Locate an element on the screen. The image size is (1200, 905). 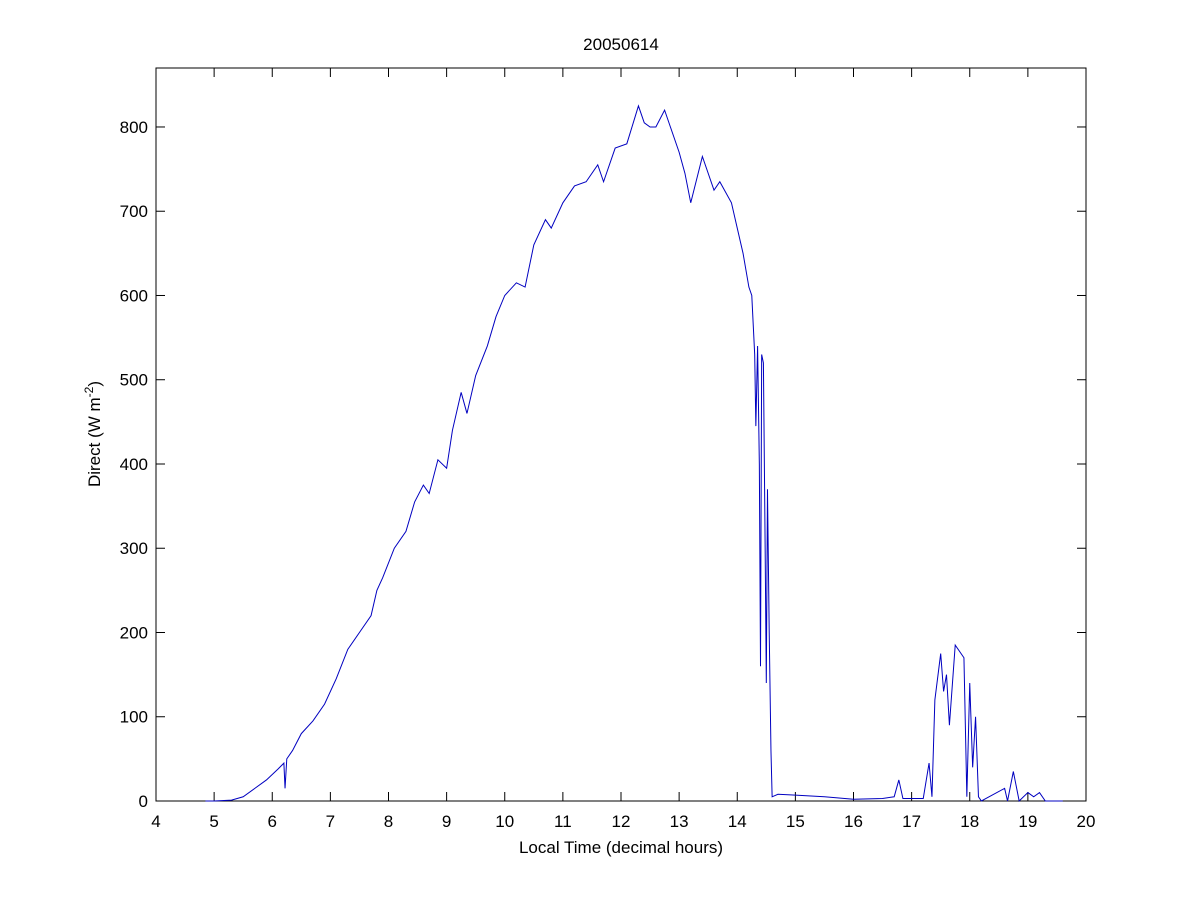
x-tick-label: 16 is located at coordinates (853, 821).